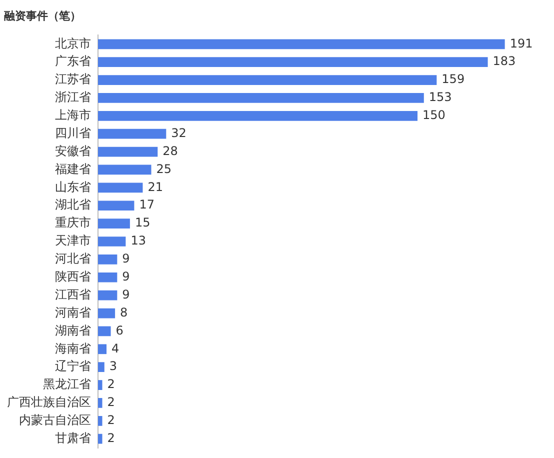  What do you see at coordinates (73, 79) in the screenshot?
I see `y-tick-label: 江苏省` at bounding box center [73, 79].